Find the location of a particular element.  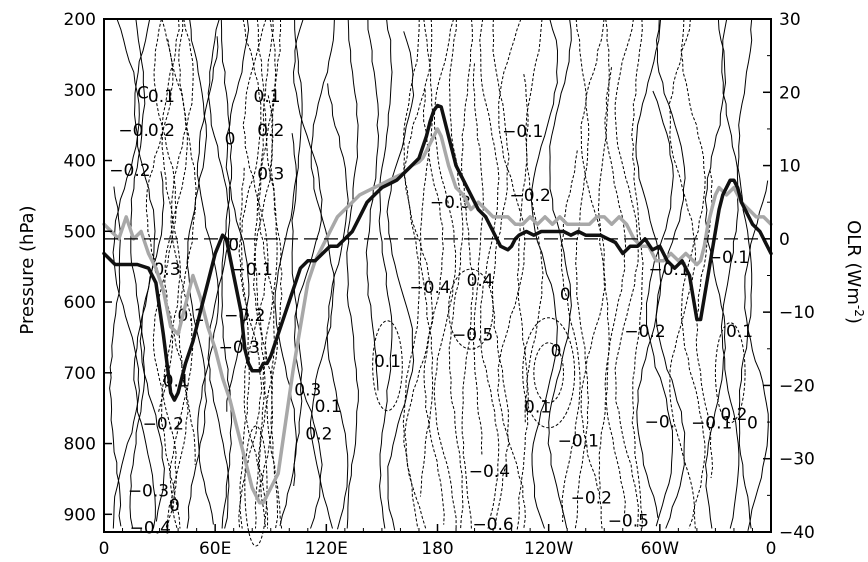

y-tick-label: 800 is located at coordinates (80, 445).